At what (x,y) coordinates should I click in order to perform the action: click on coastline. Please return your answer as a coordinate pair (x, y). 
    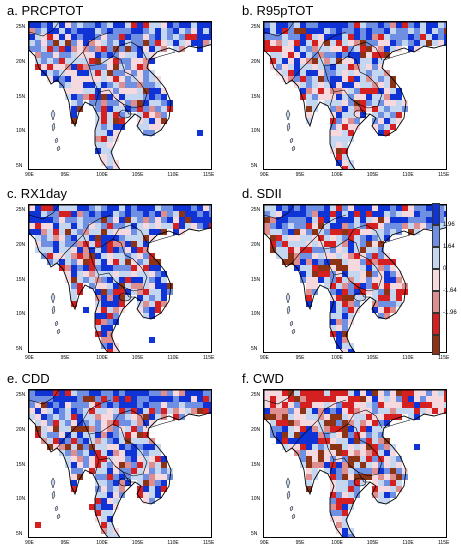
    Looking at the image, I should click on (355, 95).